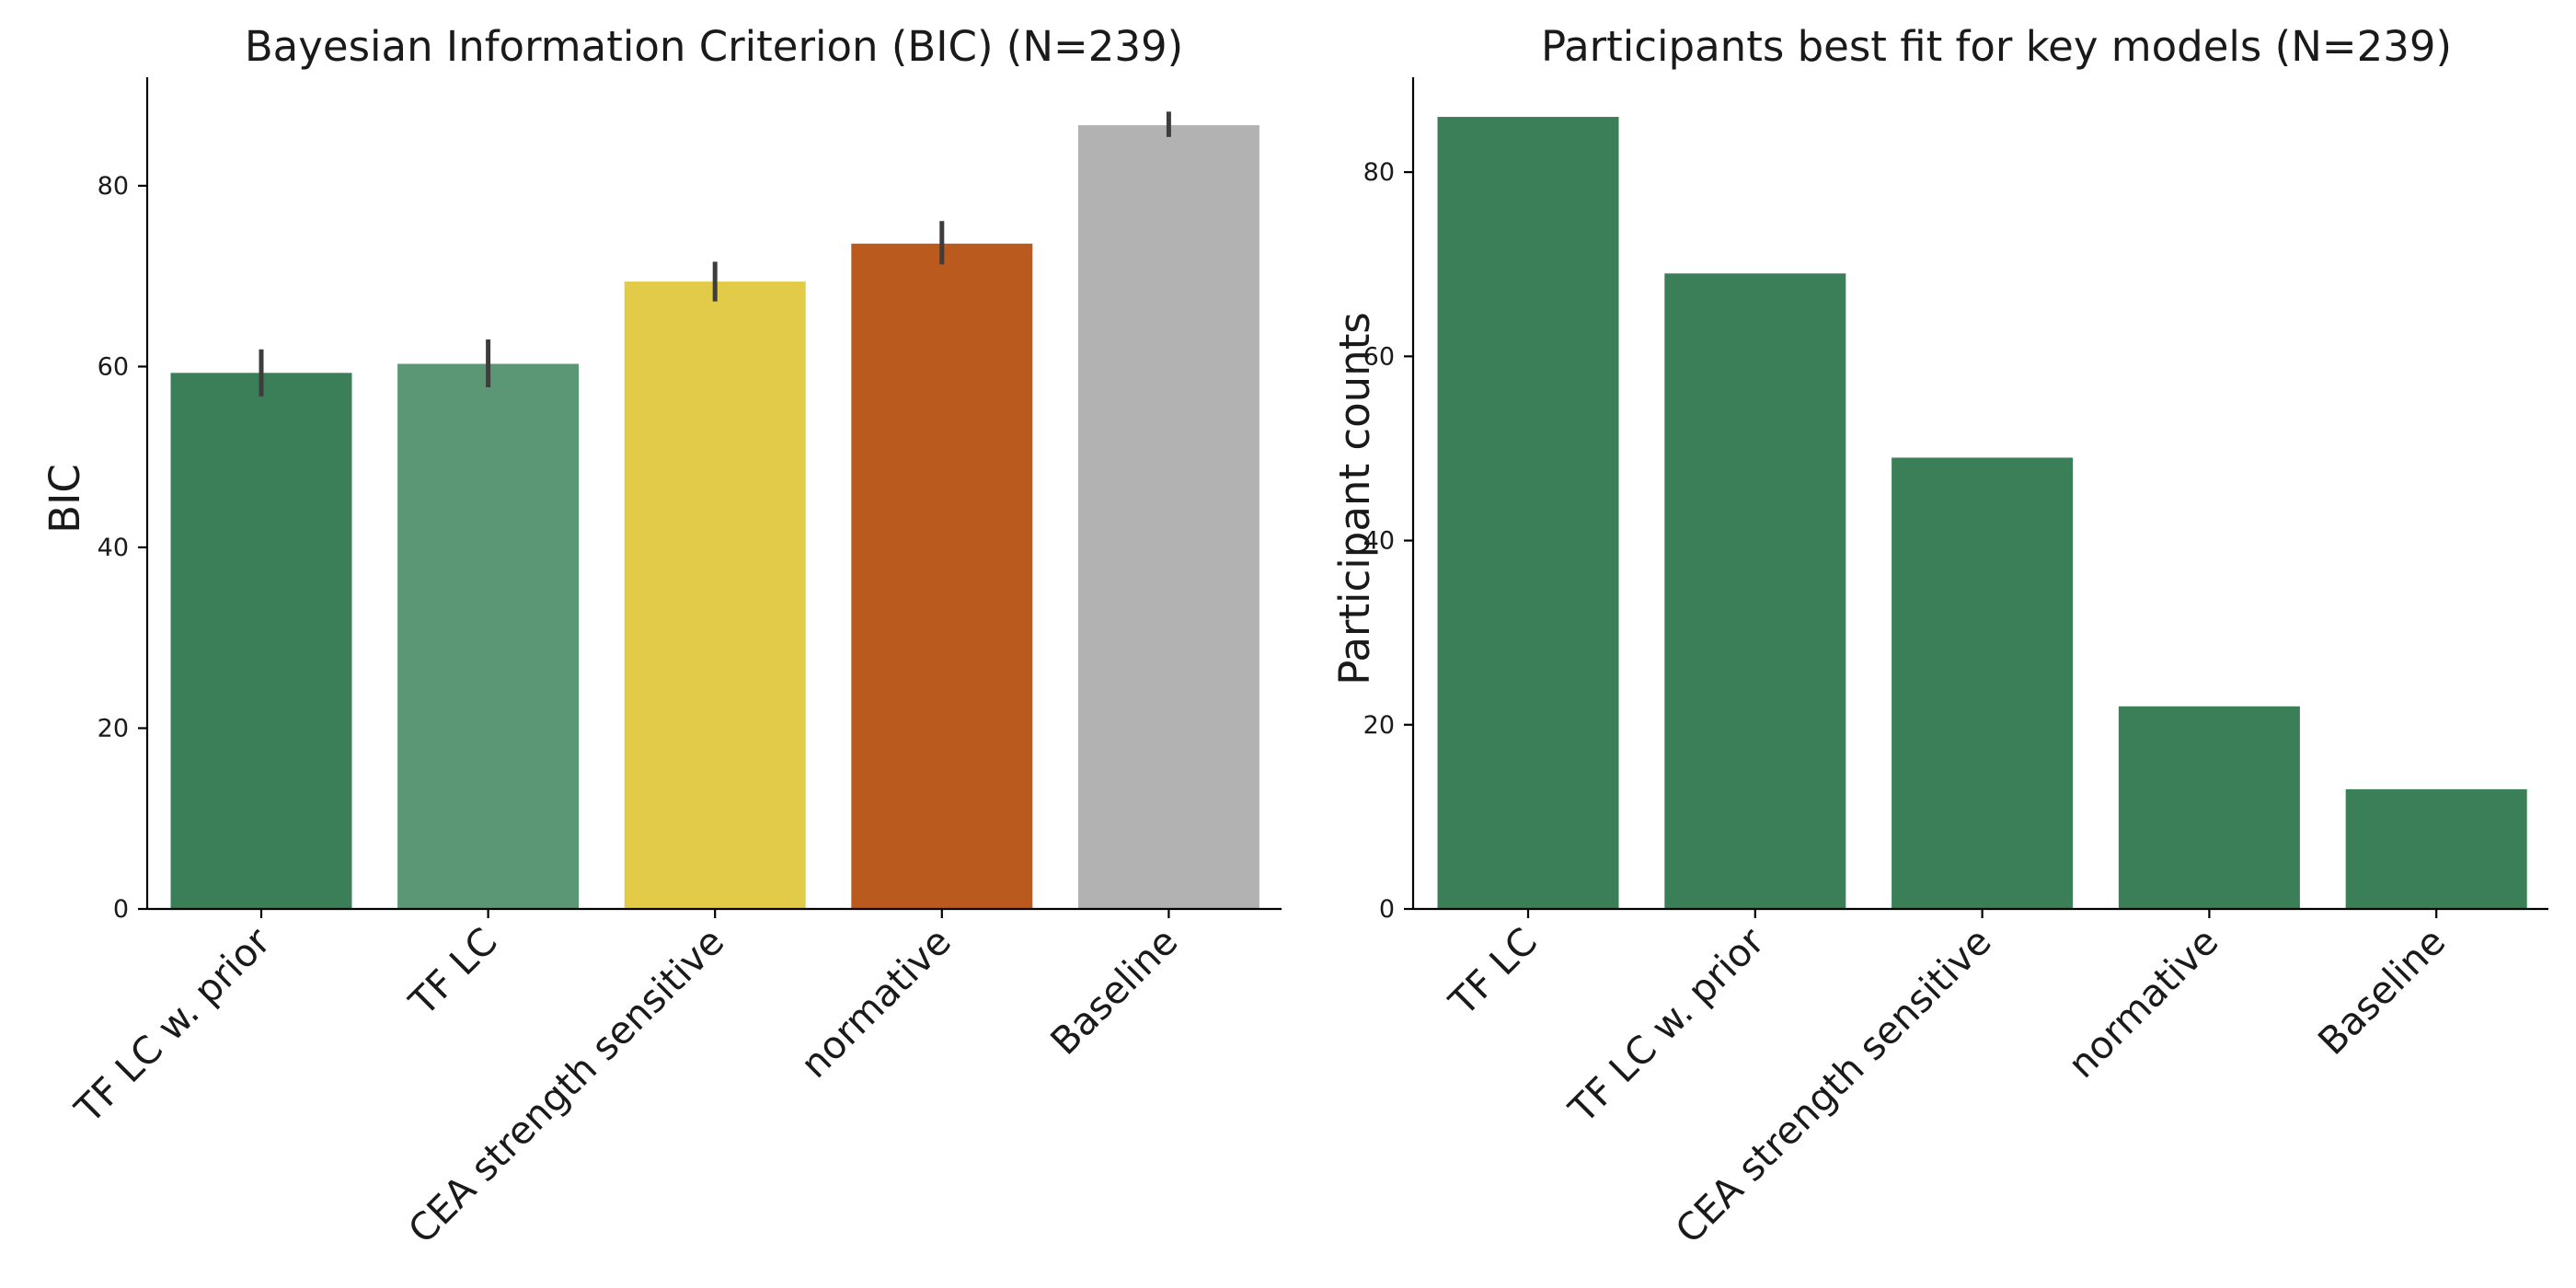 The height and width of the screenshot is (1288, 2576). Describe the element at coordinates (1354, 498) in the screenshot. I see `y-axis-label: Participant counts` at that location.